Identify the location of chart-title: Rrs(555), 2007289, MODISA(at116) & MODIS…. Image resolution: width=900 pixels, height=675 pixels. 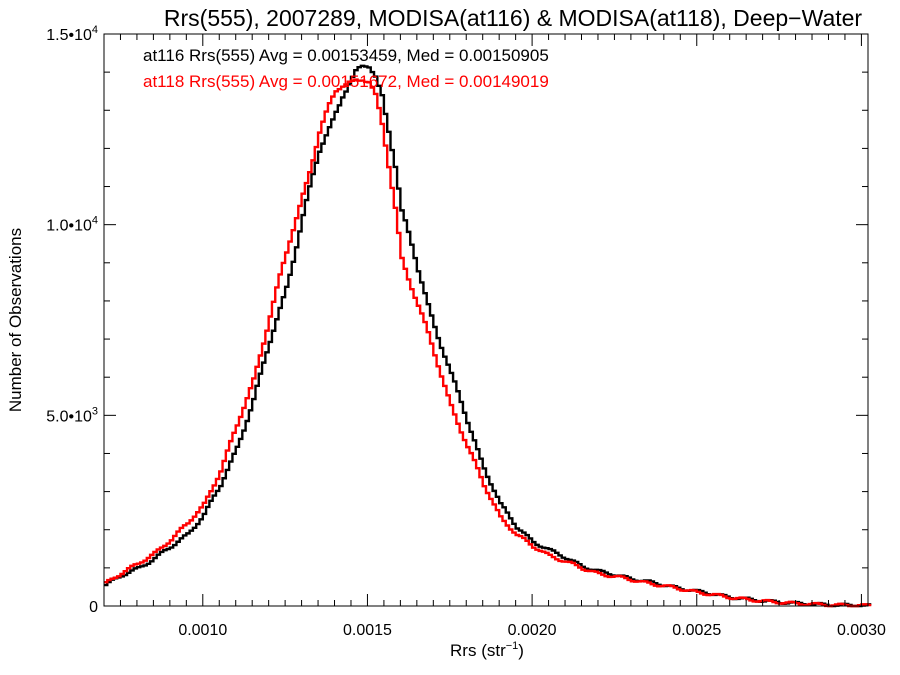
(513, 18).